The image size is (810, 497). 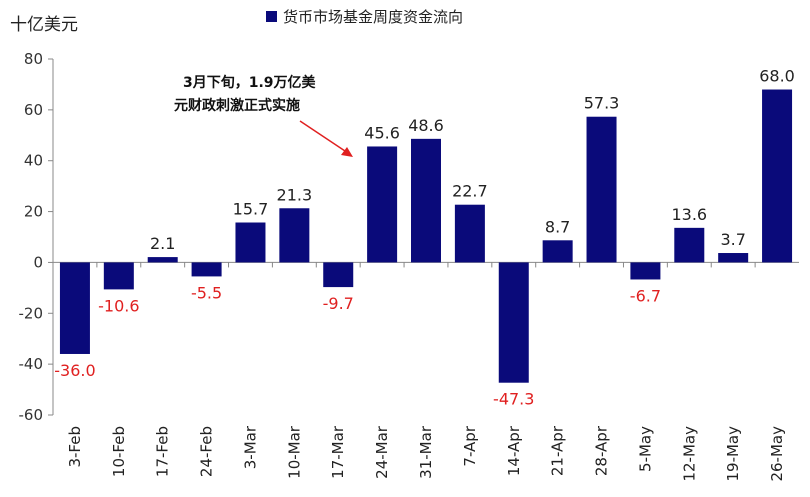 I want to click on x-tick-label: 12-May, so click(x=689, y=454).